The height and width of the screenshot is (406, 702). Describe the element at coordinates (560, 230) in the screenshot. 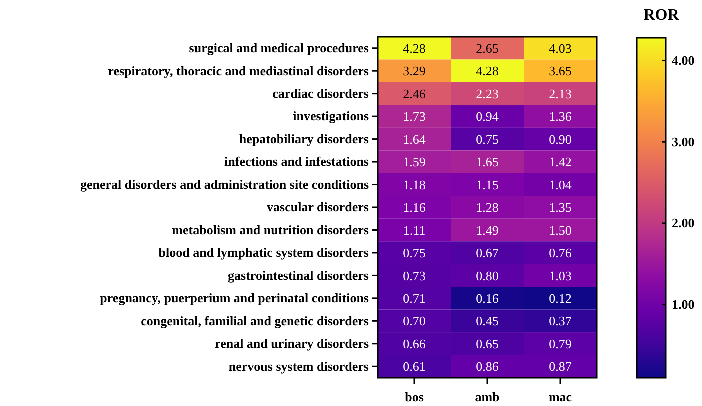

I see `data-label: 1.50` at that location.